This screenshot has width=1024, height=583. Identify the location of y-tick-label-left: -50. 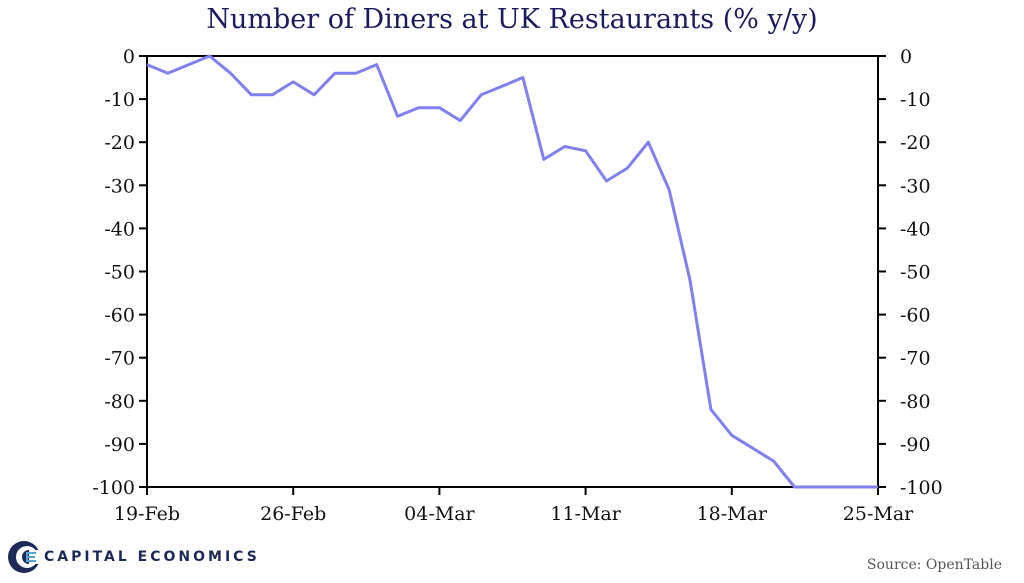
(119, 273).